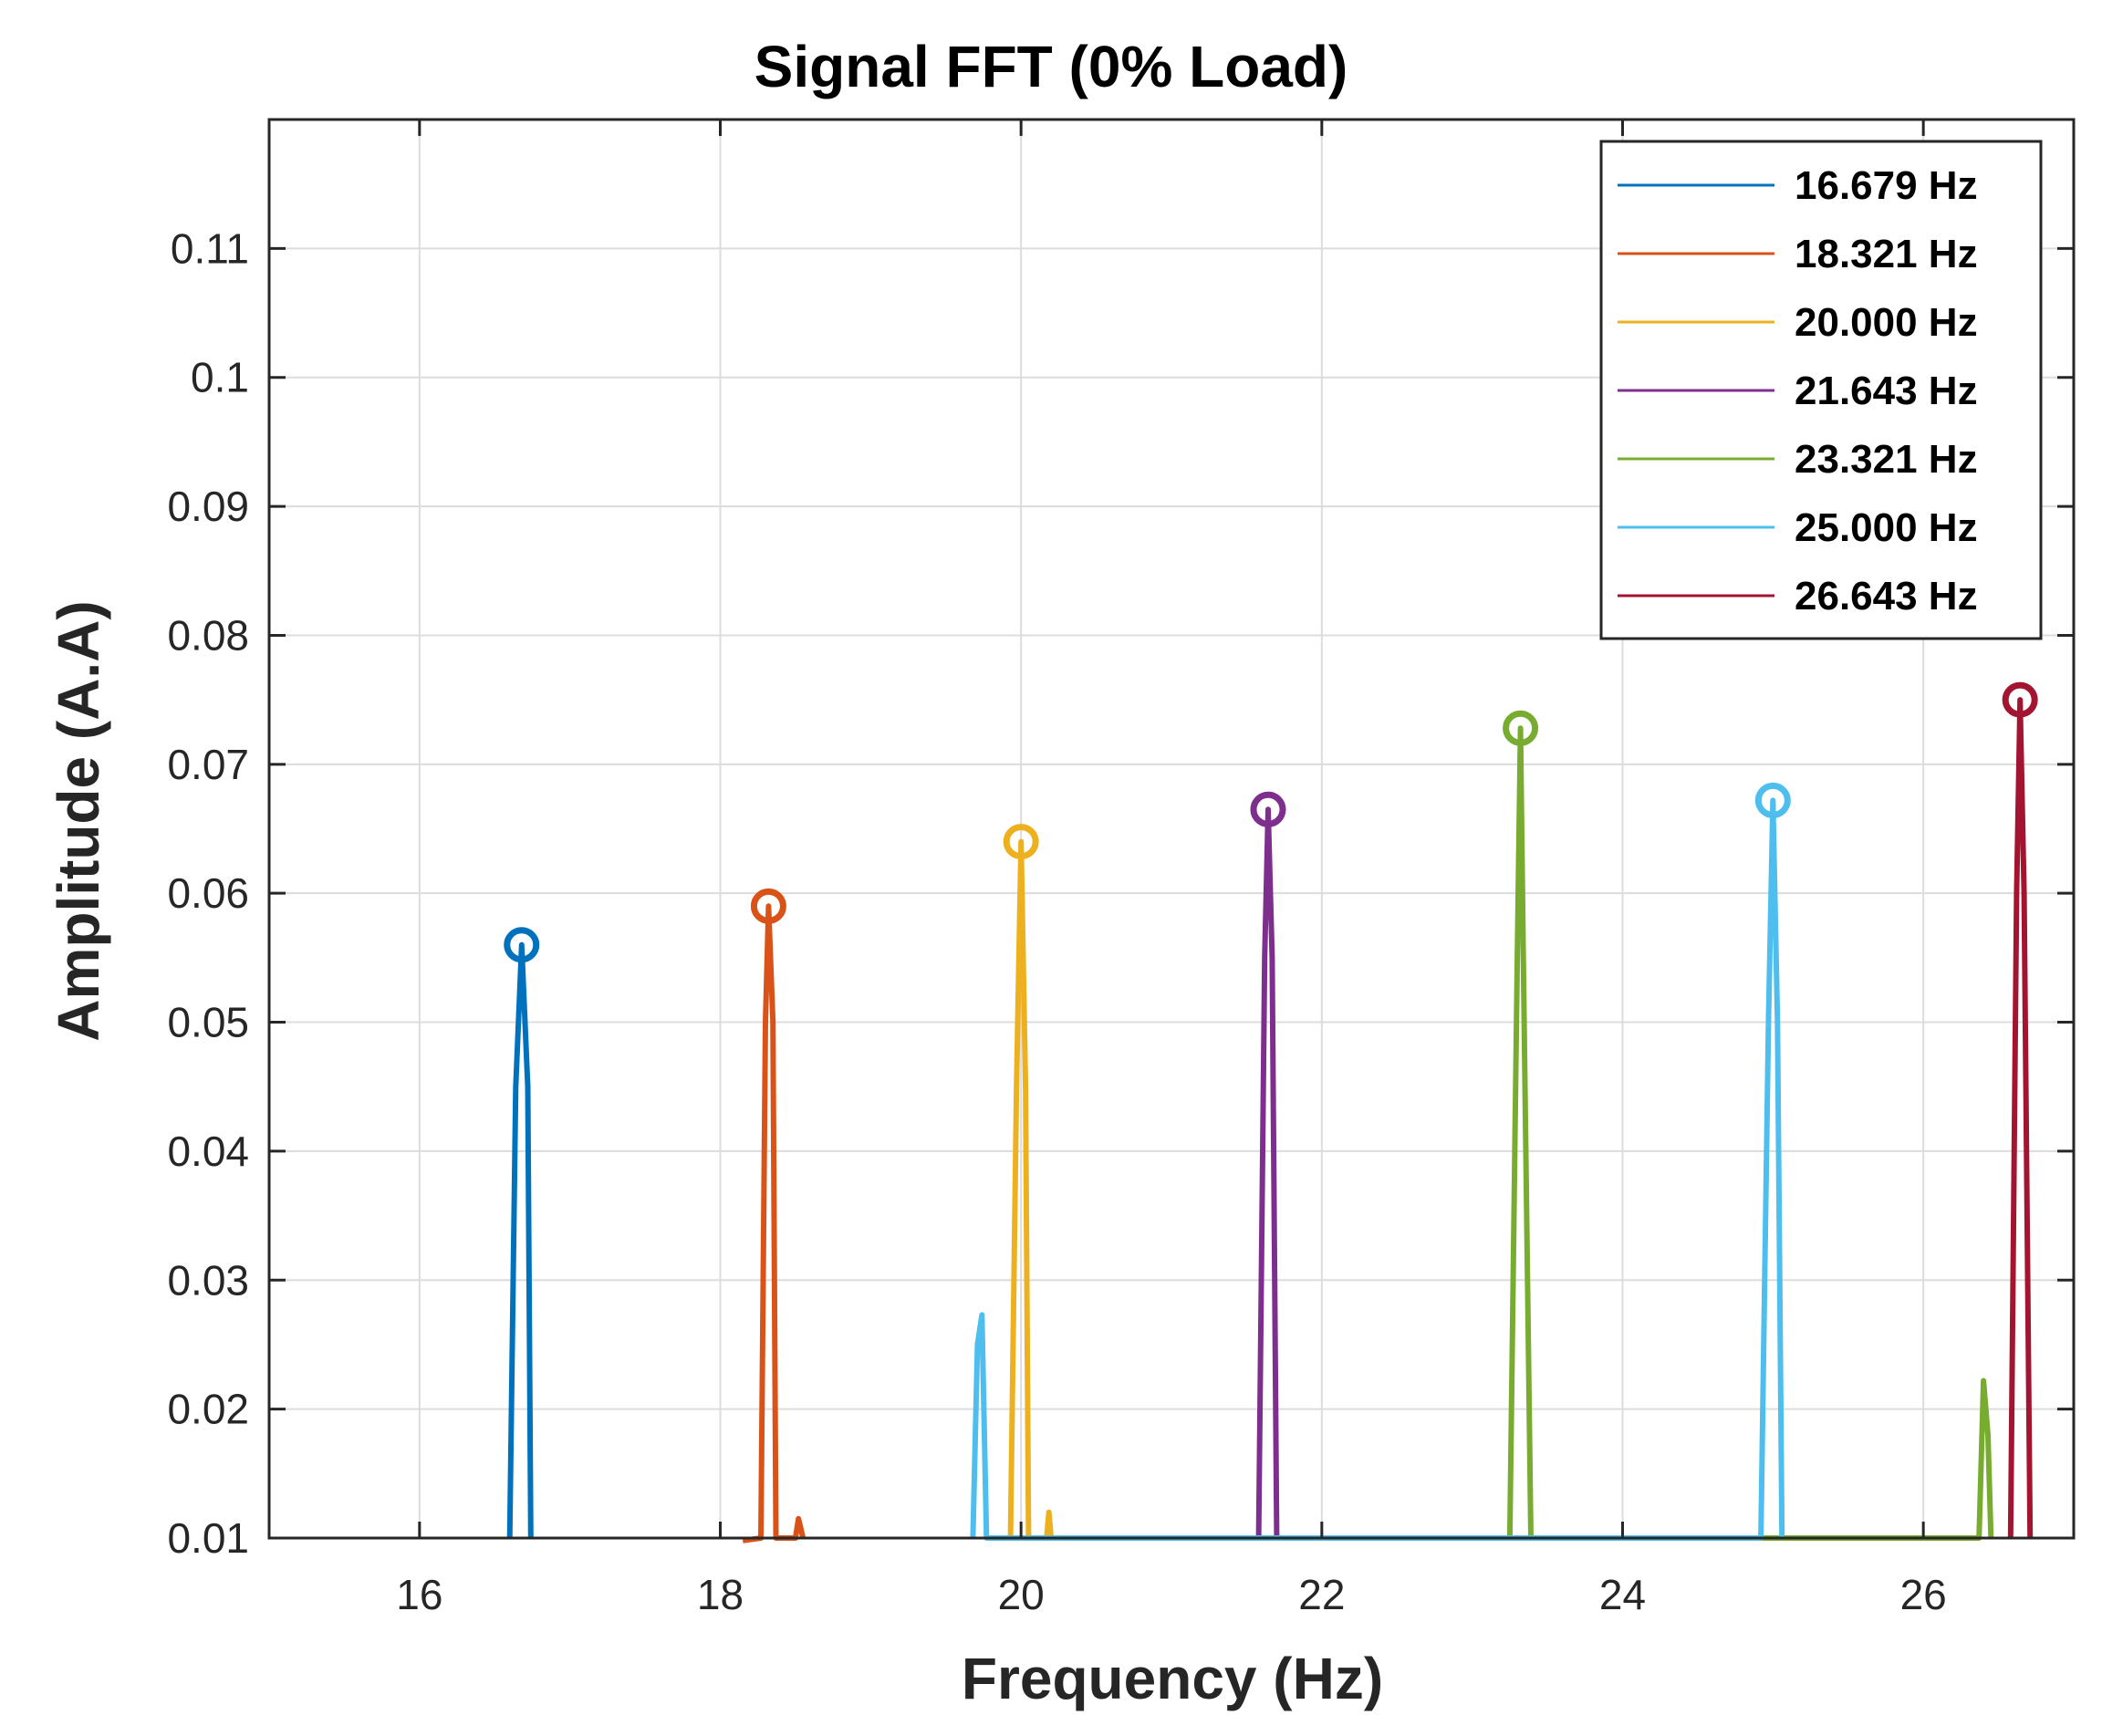  Describe the element at coordinates (1622, 1594) in the screenshot. I see `x-tick-label: 24` at that location.